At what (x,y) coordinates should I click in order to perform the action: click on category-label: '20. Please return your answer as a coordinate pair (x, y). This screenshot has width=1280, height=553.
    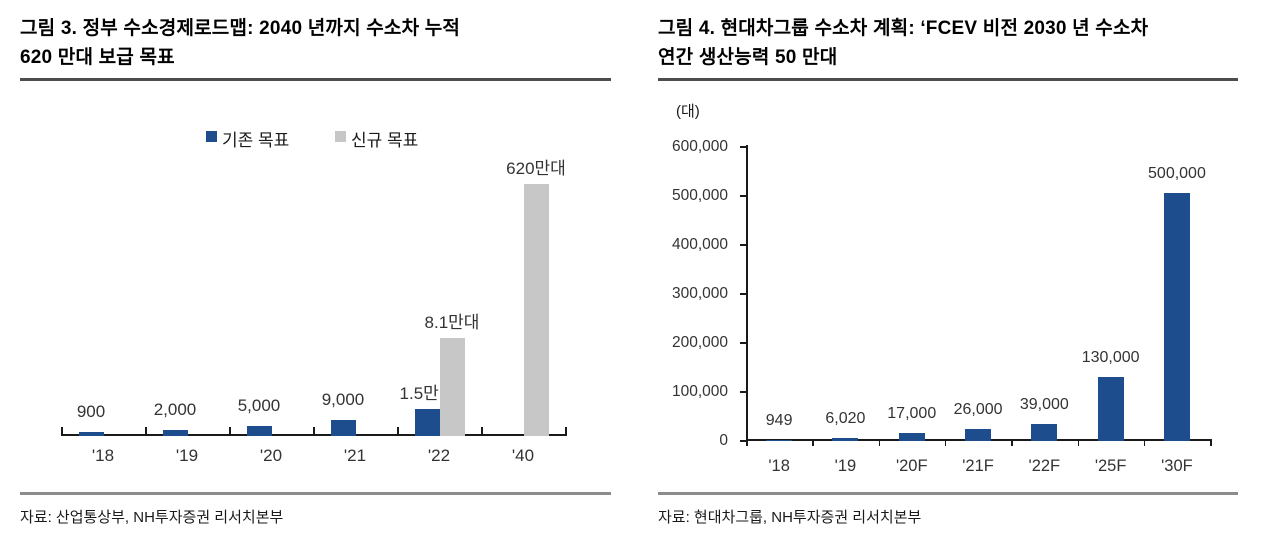
    Looking at the image, I should click on (271, 455).